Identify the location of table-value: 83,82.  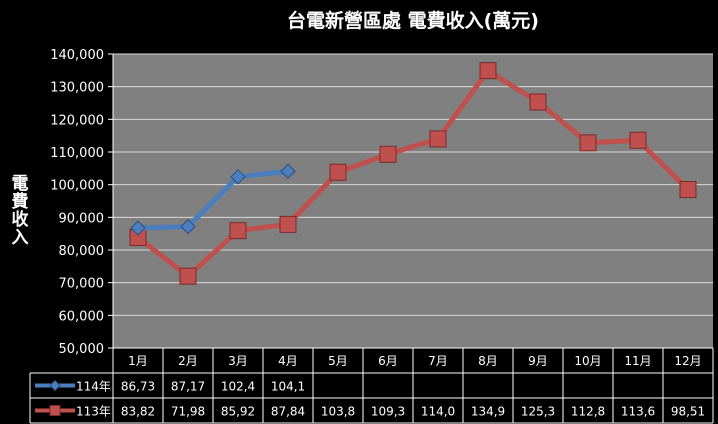
(138, 412).